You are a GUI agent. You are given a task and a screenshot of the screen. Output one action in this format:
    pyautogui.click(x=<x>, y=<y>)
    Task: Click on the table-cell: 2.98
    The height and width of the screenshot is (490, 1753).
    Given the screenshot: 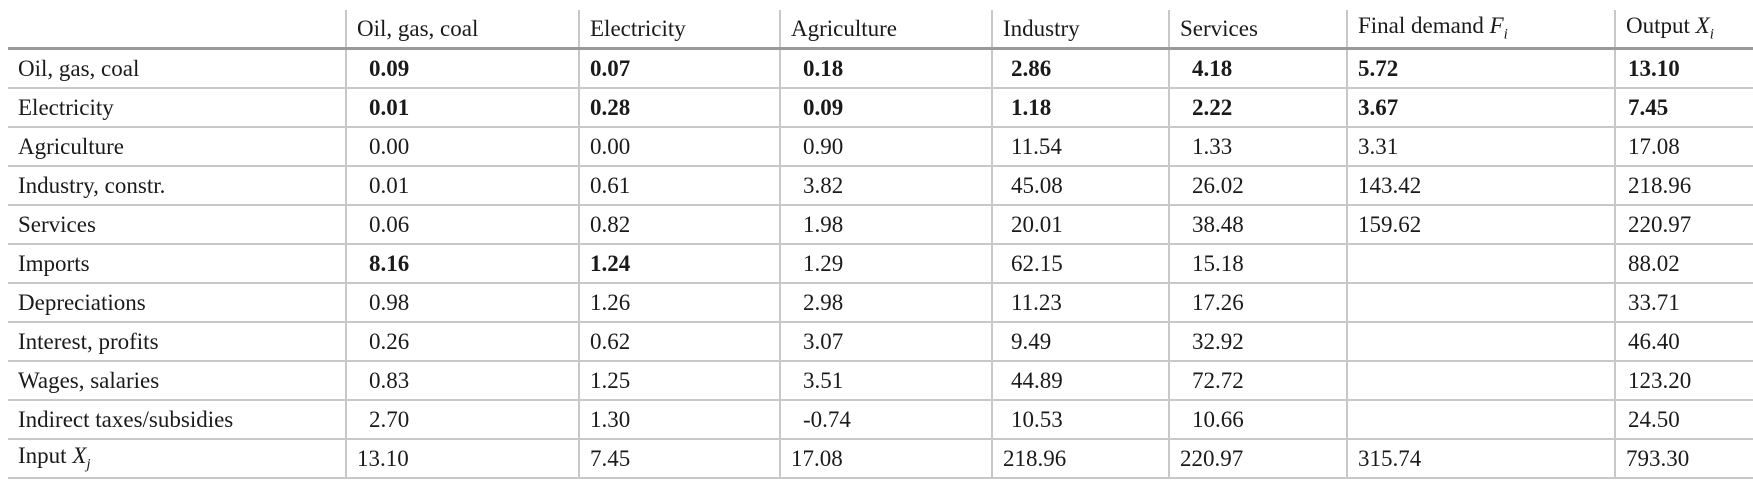 What is the action you would take?
    pyautogui.click(x=885, y=303)
    